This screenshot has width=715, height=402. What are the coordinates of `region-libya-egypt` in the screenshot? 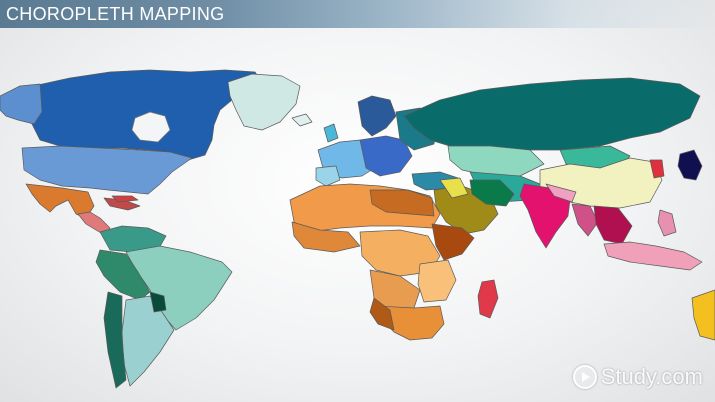 It's located at (402, 203).